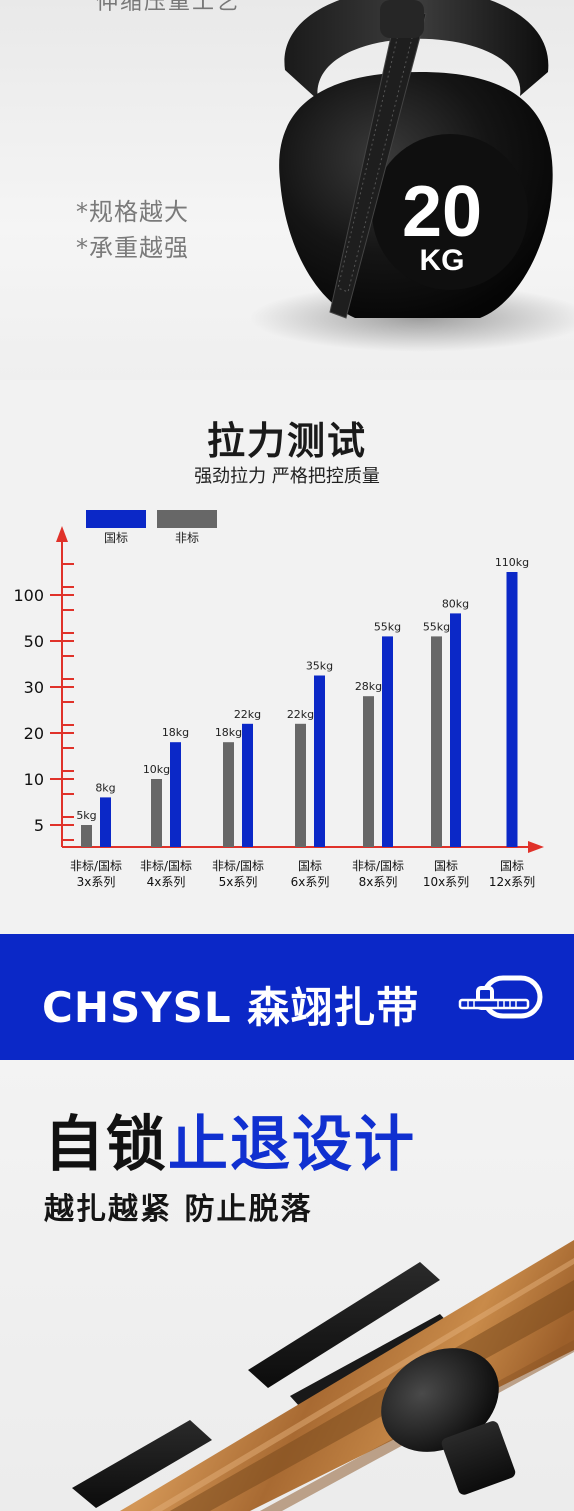  I want to click on self-lock-subtitle: 越扎越紧 防止脱落, so click(178, 1209).